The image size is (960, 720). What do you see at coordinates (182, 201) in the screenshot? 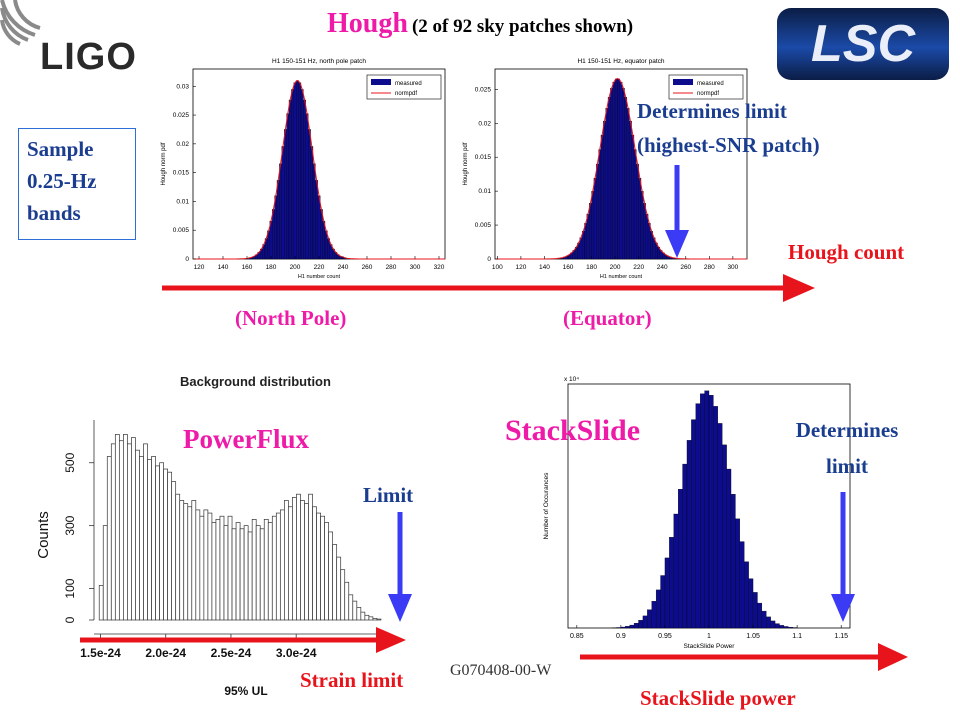
I see `y-tick-label: 0.01` at bounding box center [182, 201].